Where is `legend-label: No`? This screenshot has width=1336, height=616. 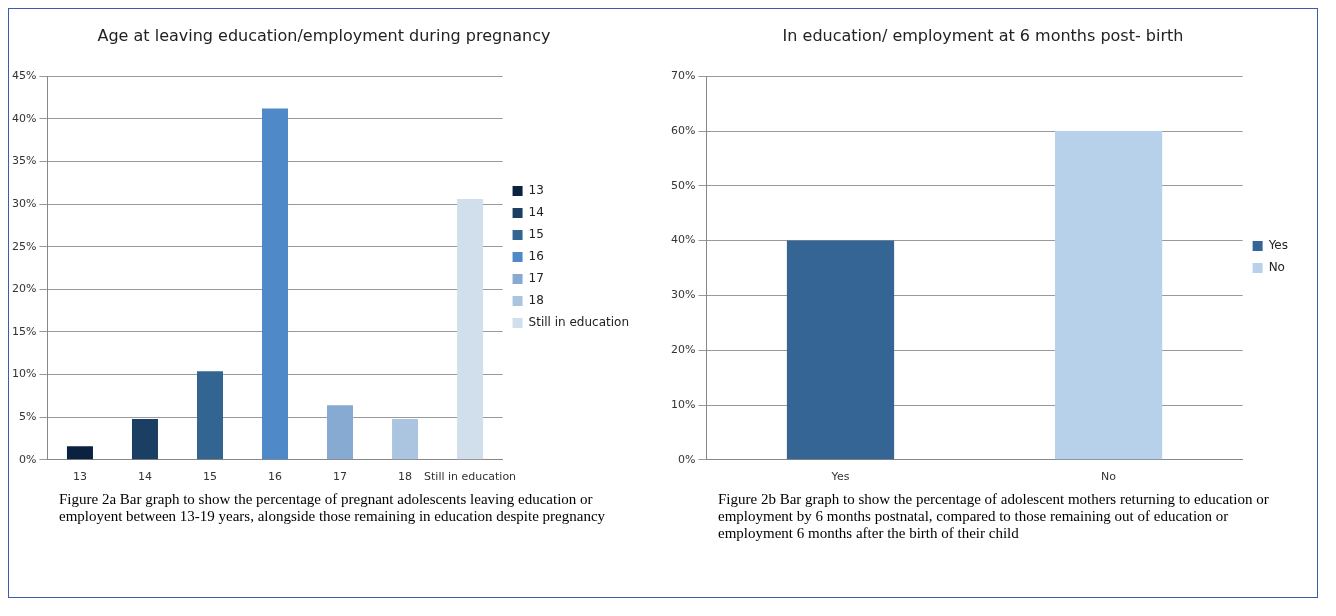 legend-label: No is located at coordinates (1276, 267).